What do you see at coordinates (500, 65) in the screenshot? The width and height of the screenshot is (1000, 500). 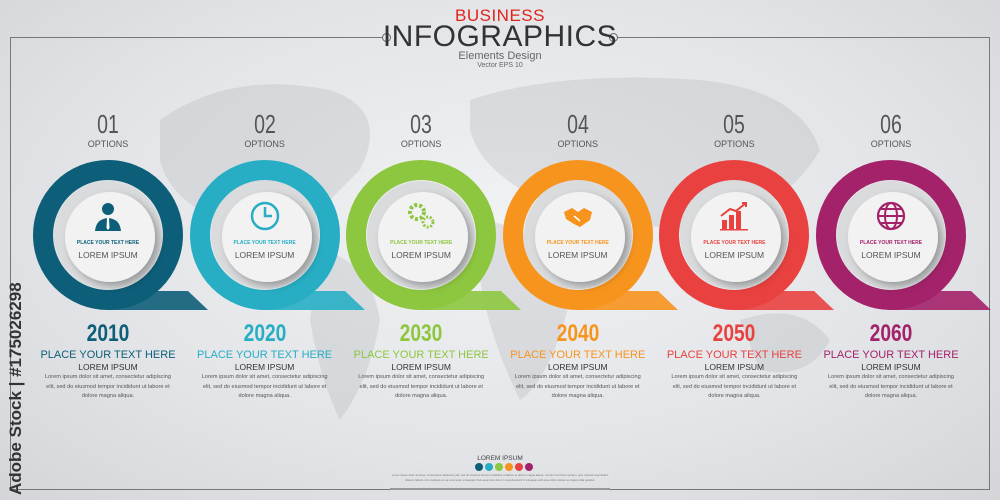 I see `header-note: Vector EPS 10` at bounding box center [500, 65].